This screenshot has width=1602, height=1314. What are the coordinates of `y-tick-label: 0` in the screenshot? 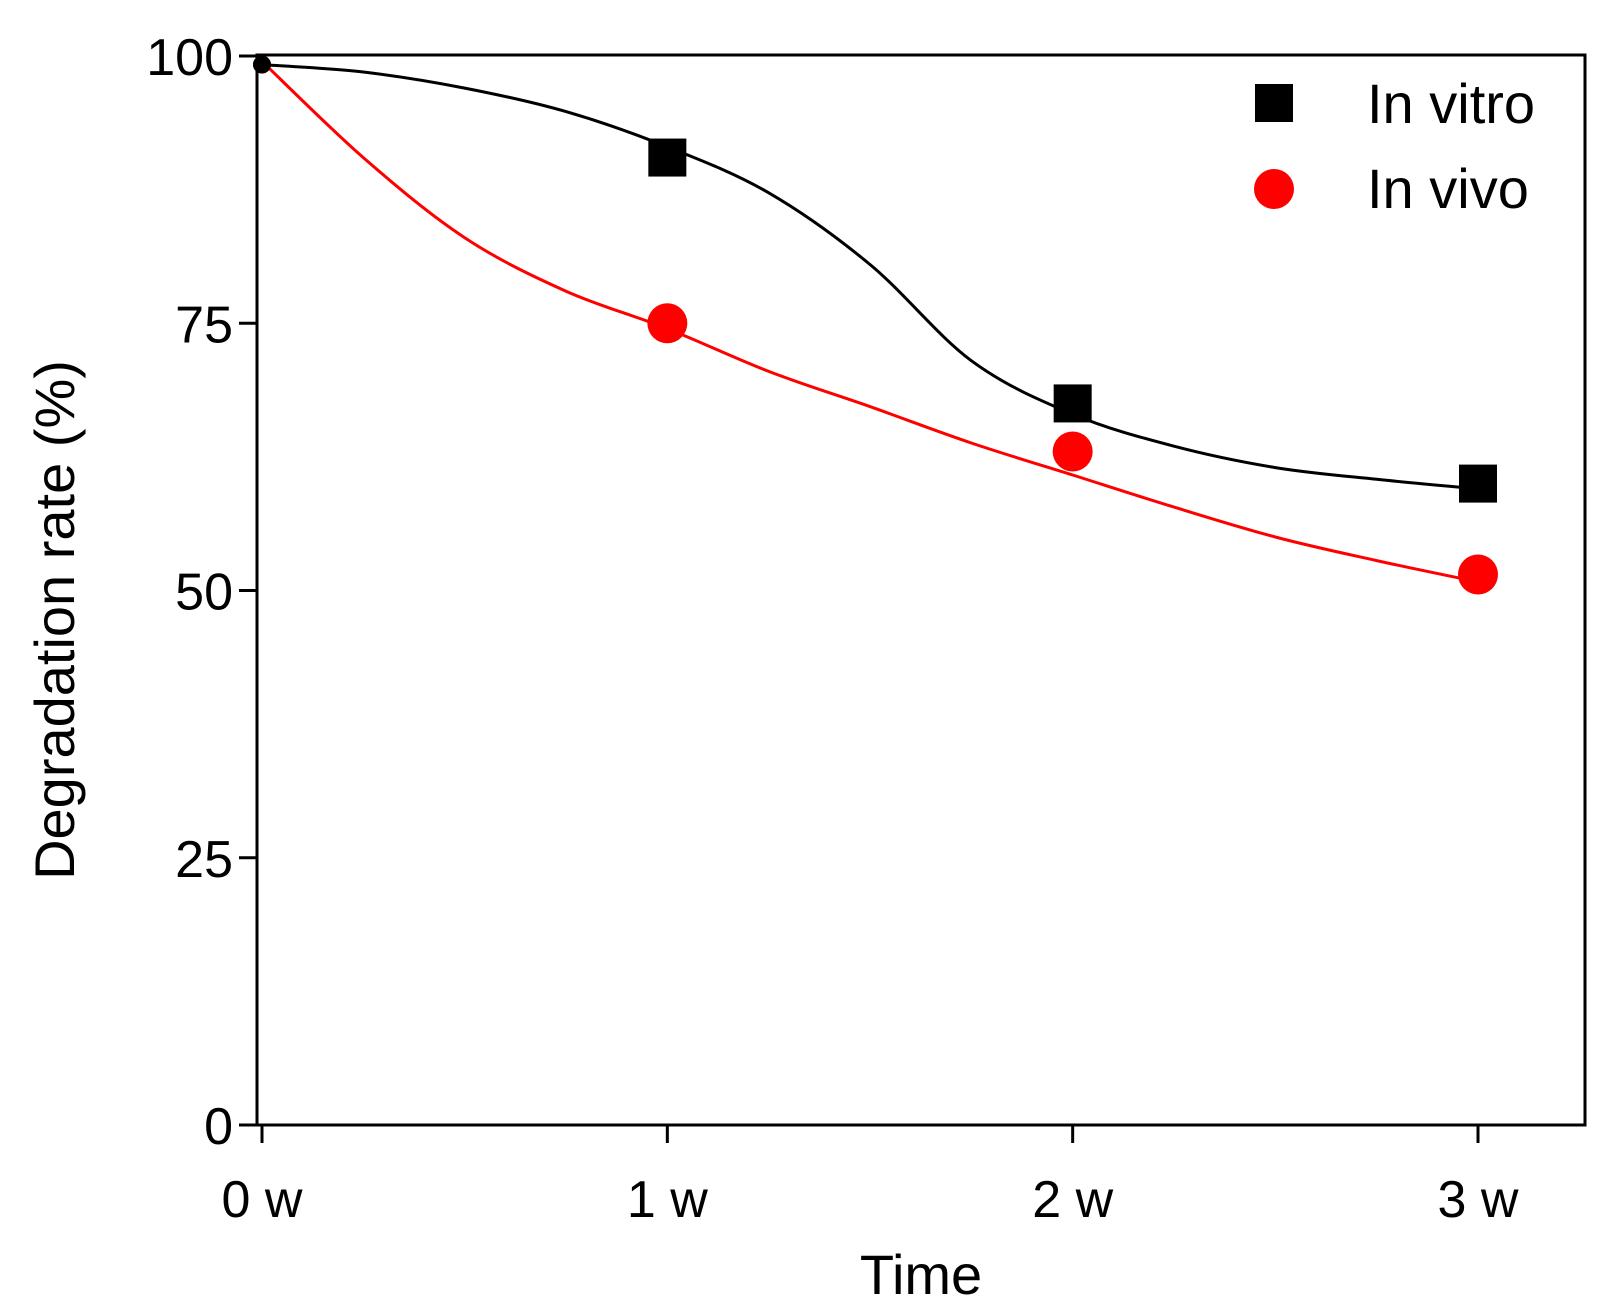 It's located at (218, 1127).